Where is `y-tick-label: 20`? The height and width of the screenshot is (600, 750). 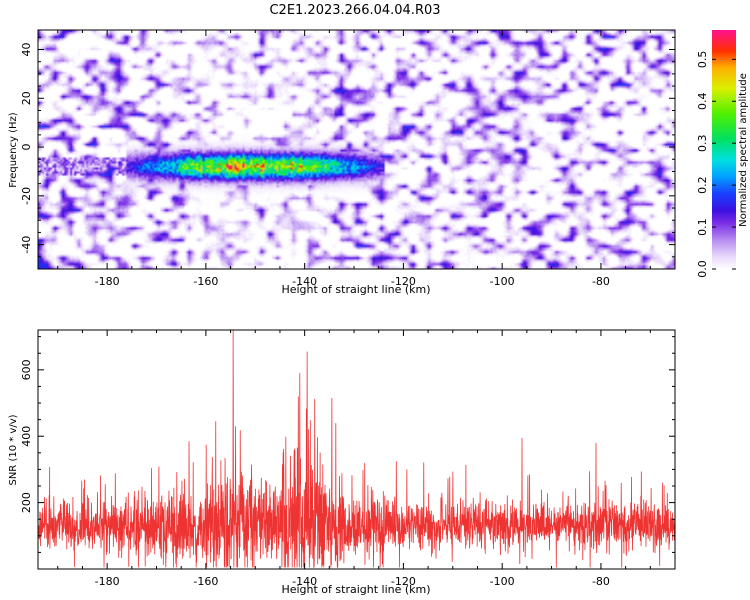 y-tick-label: 20 is located at coordinates (26, 98).